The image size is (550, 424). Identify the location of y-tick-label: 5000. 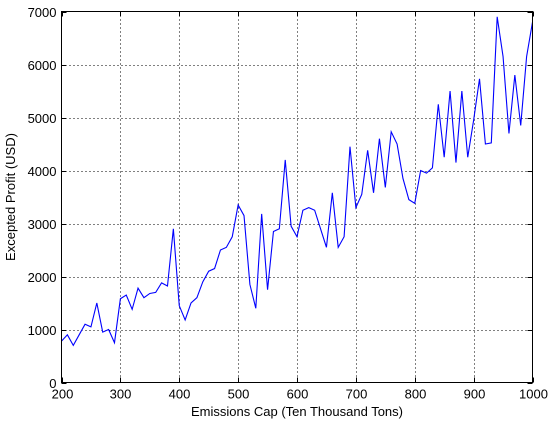
(42, 118).